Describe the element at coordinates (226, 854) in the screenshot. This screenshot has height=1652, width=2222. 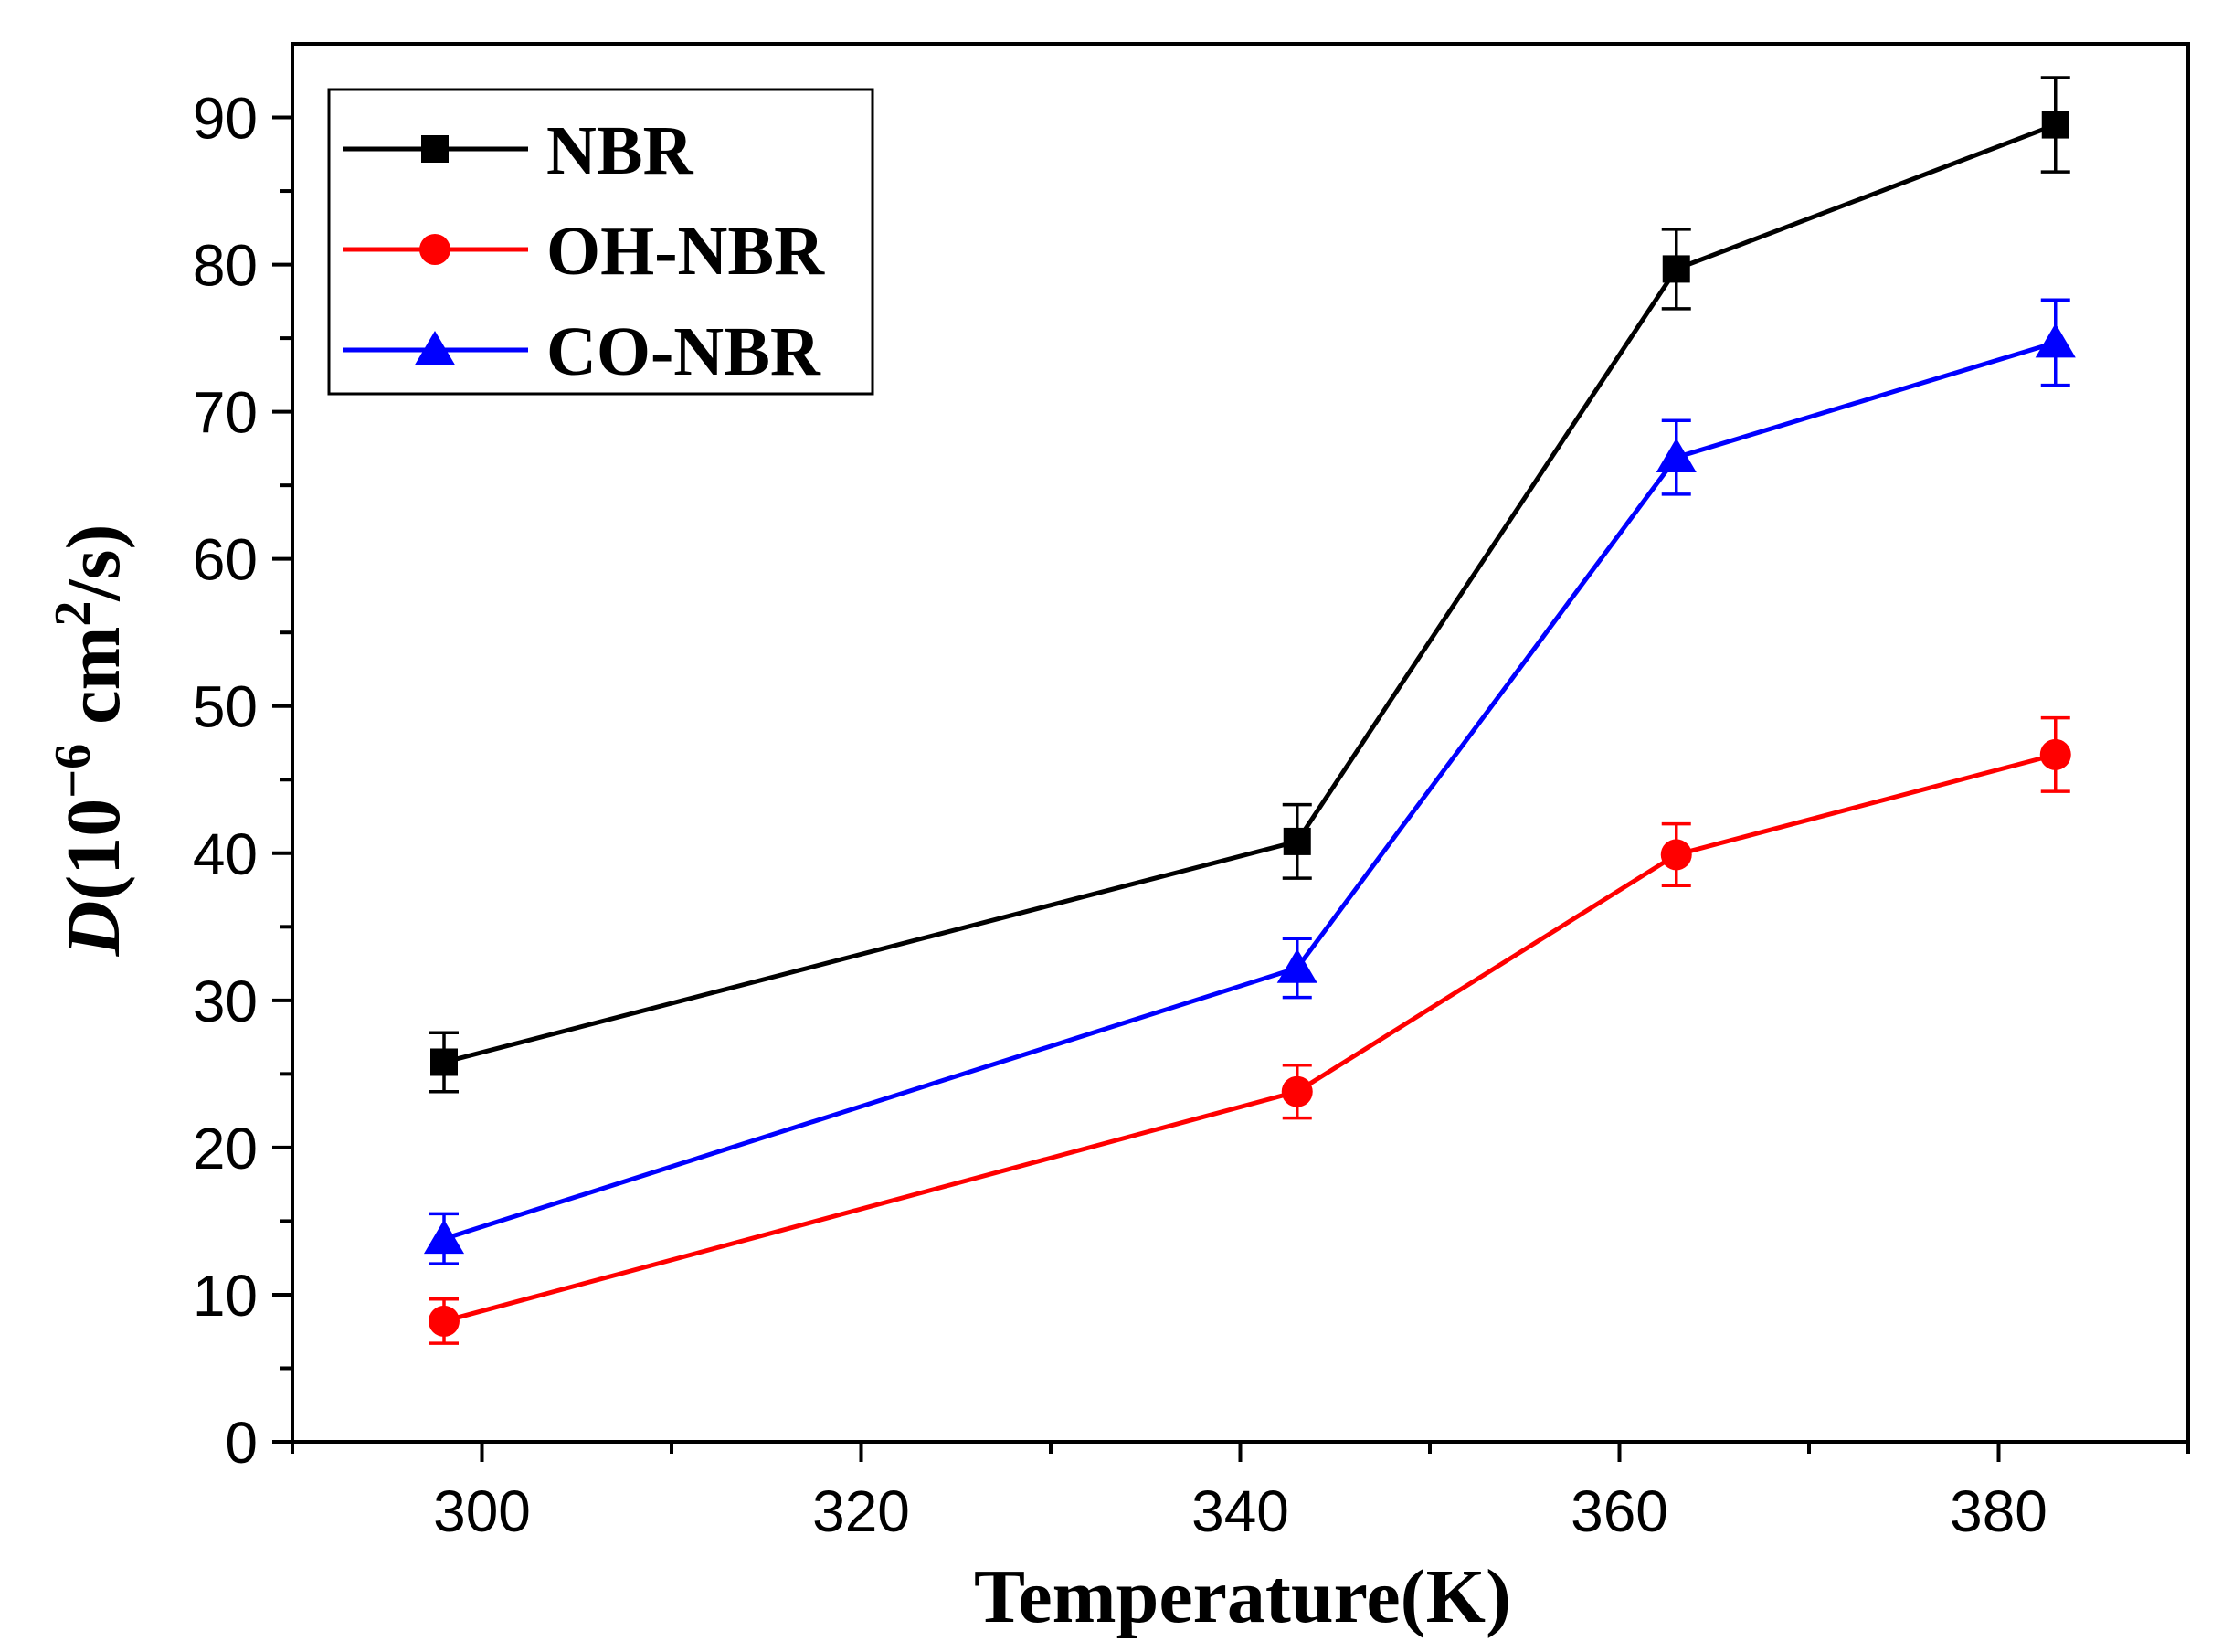
I see `y-tick-label: 40` at that location.